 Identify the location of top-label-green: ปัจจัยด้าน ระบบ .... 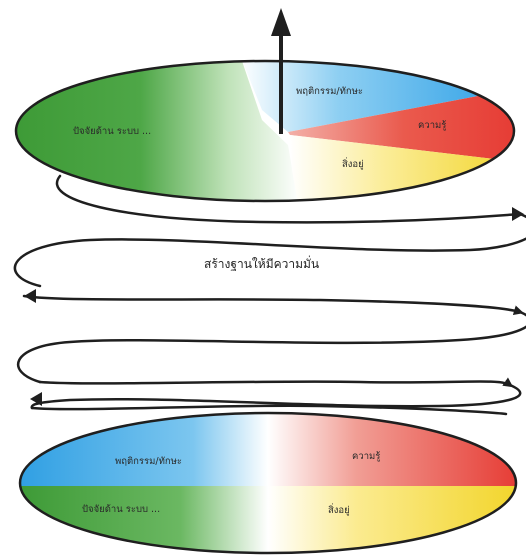
(112, 131).